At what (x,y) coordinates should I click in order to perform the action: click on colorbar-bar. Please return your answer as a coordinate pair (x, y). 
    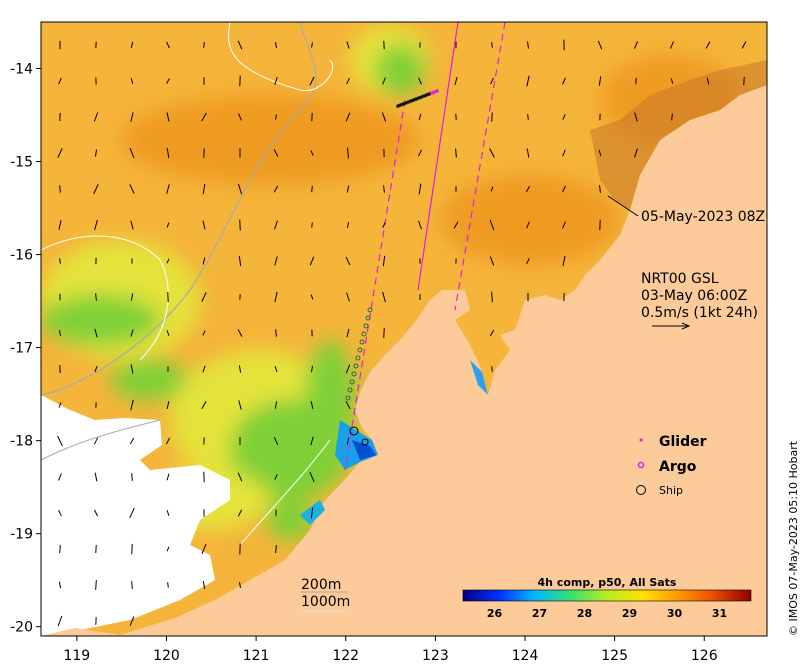
    Looking at the image, I should click on (607, 595).